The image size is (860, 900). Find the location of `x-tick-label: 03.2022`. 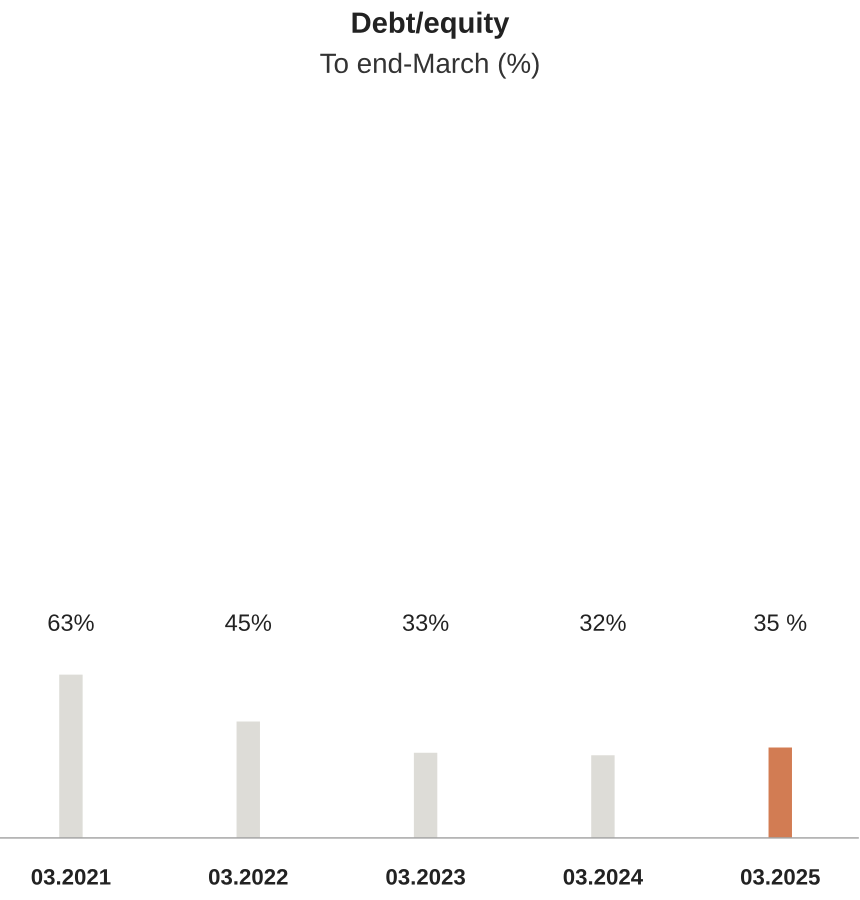

x-tick-label: 03.2022 is located at coordinates (248, 877).